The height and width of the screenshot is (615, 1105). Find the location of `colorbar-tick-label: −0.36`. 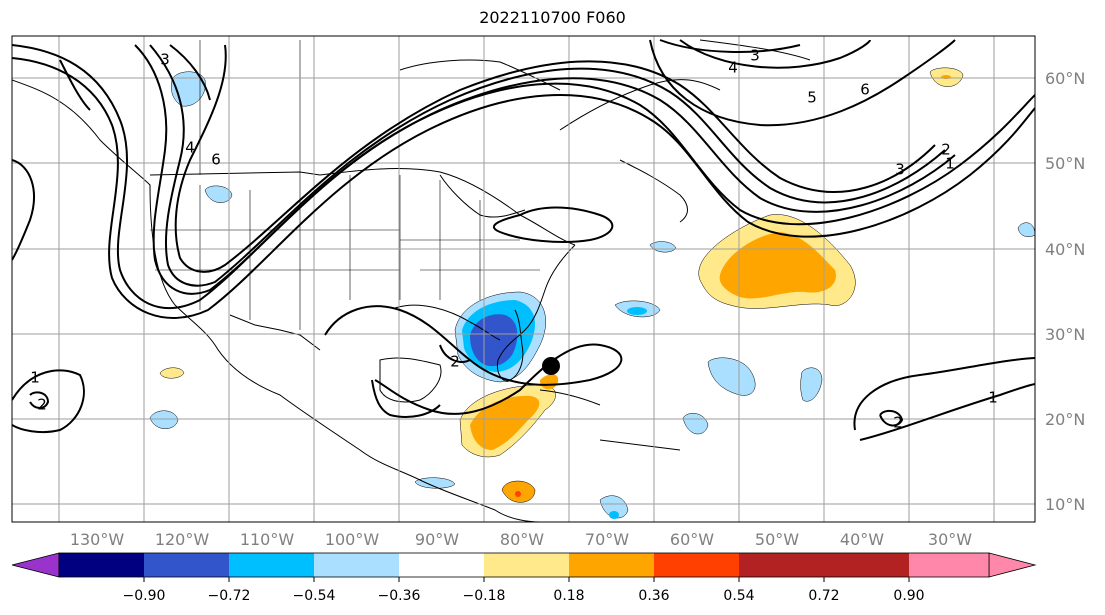

colorbar-tick-label: −0.36 is located at coordinates (399, 596).